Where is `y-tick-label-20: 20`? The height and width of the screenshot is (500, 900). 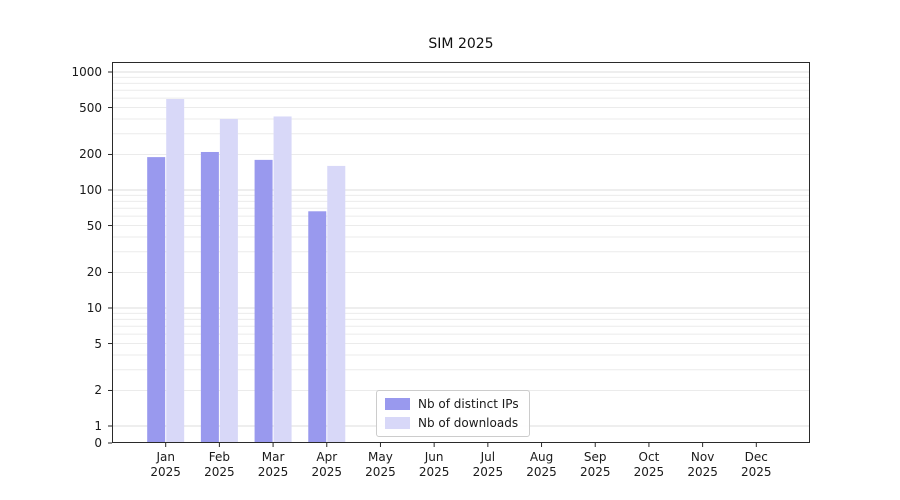
y-tick-label-20: 20 is located at coordinates (94, 272).